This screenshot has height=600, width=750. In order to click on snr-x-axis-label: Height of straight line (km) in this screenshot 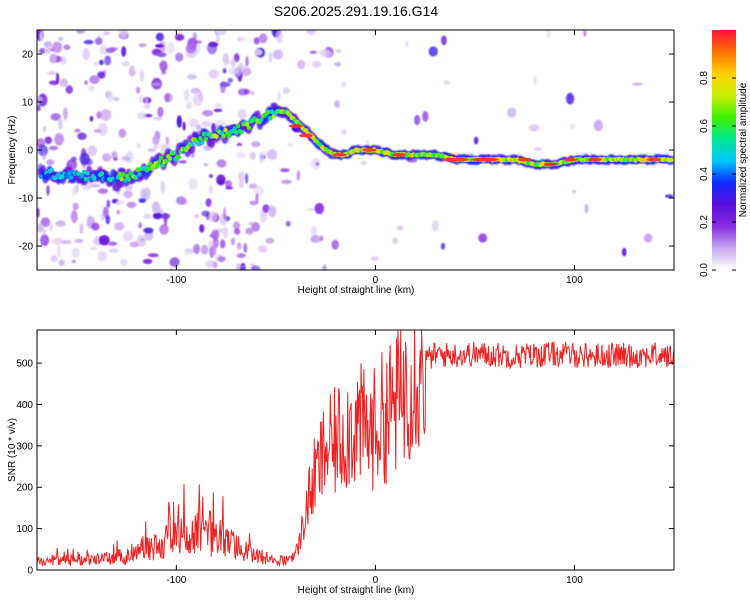, I will do `click(356, 590)`.